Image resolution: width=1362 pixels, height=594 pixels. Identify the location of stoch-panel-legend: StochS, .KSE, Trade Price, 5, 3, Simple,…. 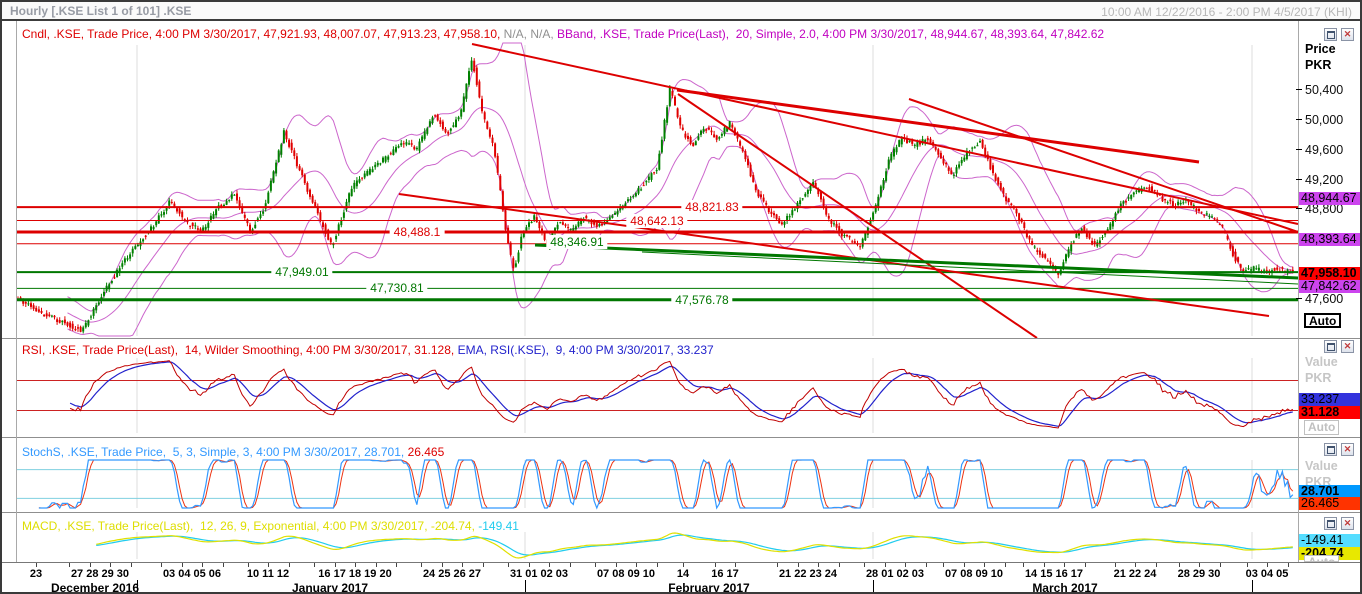
(233, 452).